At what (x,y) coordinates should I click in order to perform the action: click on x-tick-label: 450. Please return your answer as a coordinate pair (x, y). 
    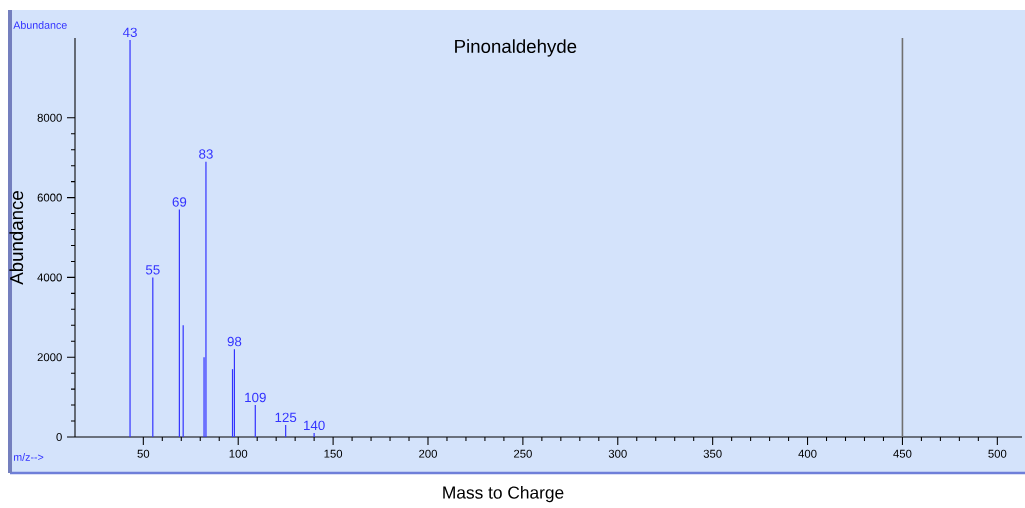
    Looking at the image, I should click on (902, 453).